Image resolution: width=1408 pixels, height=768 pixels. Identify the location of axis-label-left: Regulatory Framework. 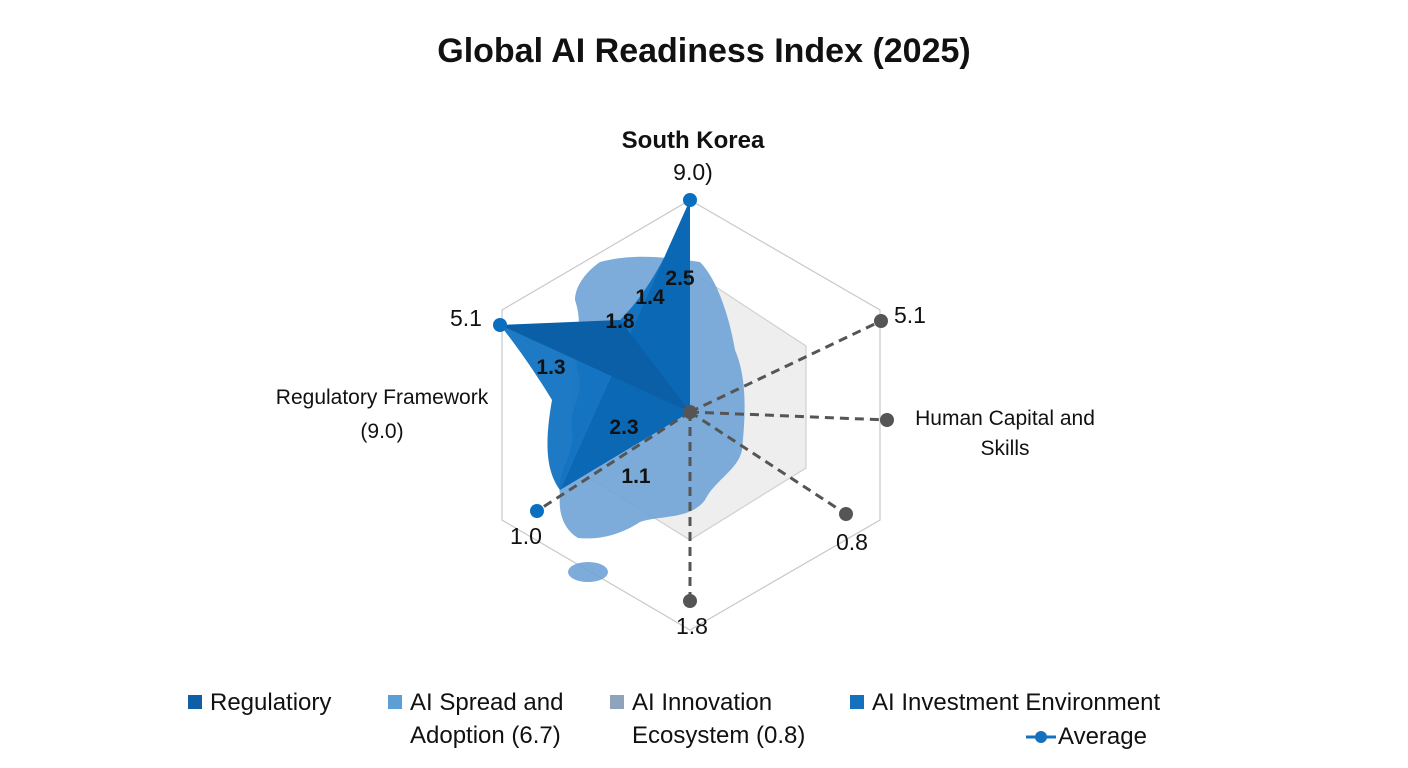
(382, 397).